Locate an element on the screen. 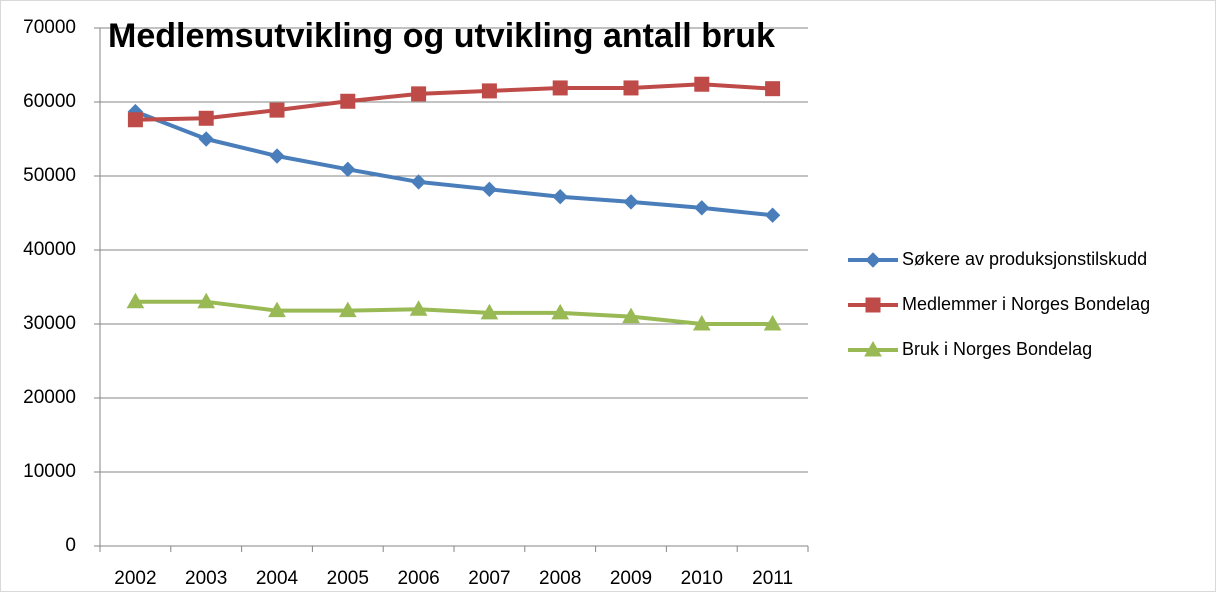 The image size is (1216, 592). y-tick-label: 10000 is located at coordinates (49, 471).